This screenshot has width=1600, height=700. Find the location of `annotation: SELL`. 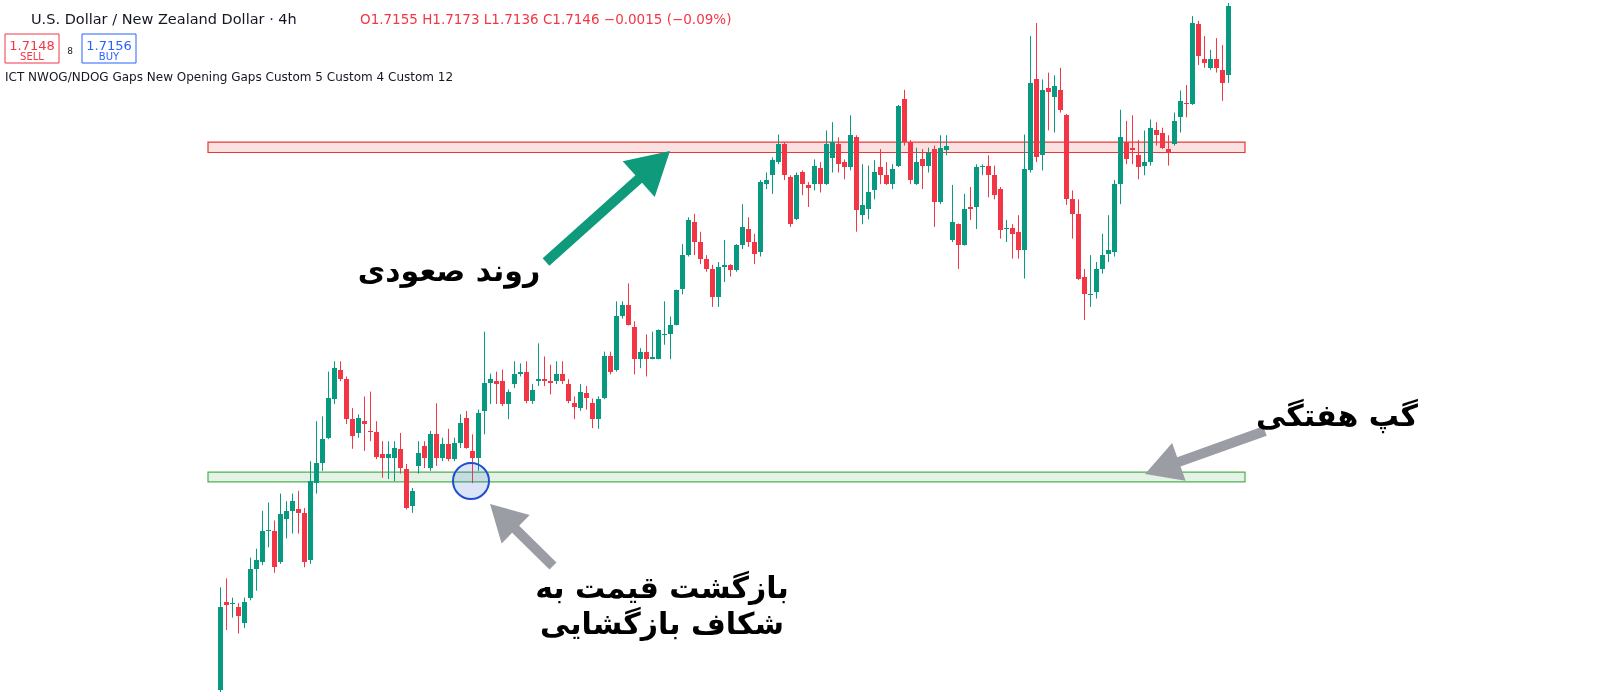

annotation: SELL is located at coordinates (32, 56).